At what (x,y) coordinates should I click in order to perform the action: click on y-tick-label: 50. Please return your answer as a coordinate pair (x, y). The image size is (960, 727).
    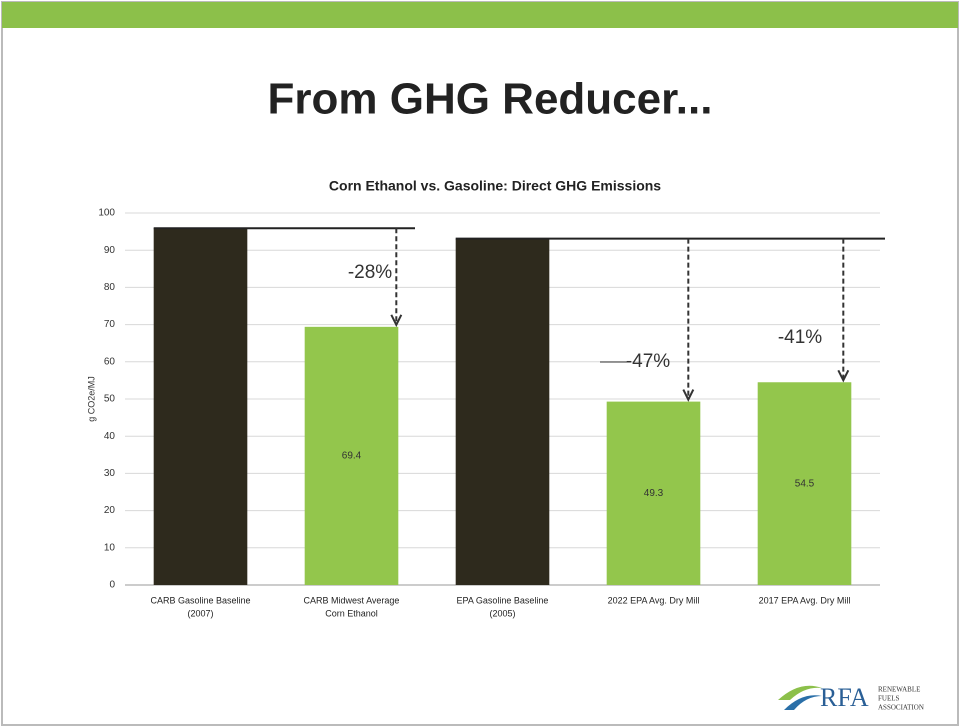
    Looking at the image, I should click on (110, 399).